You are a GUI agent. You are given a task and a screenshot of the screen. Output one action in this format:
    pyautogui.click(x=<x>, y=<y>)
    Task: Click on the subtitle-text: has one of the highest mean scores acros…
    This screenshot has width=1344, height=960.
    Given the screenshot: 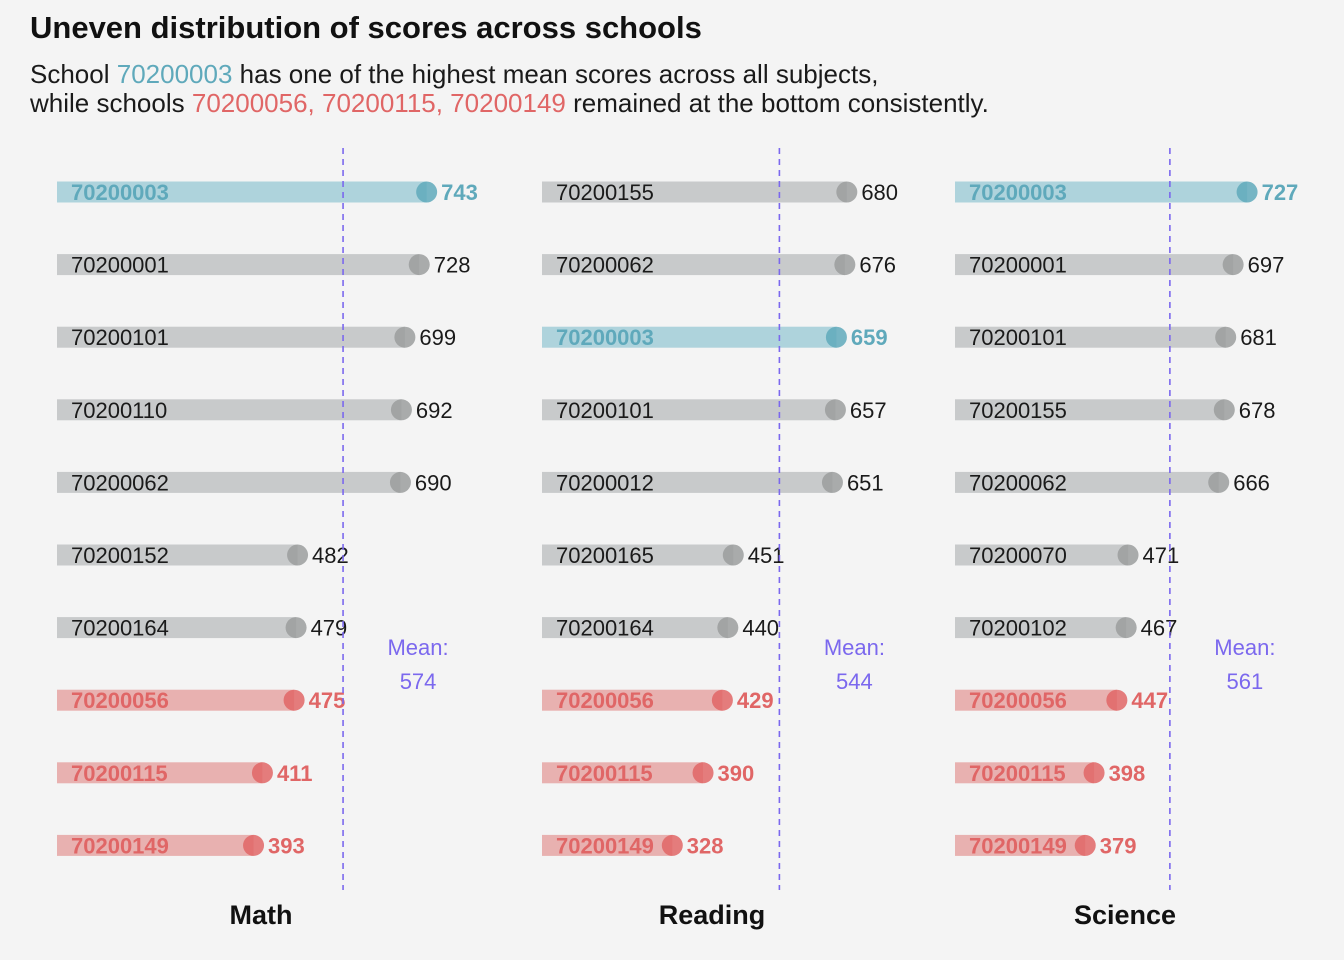 What is the action you would take?
    pyautogui.click(x=555, y=74)
    